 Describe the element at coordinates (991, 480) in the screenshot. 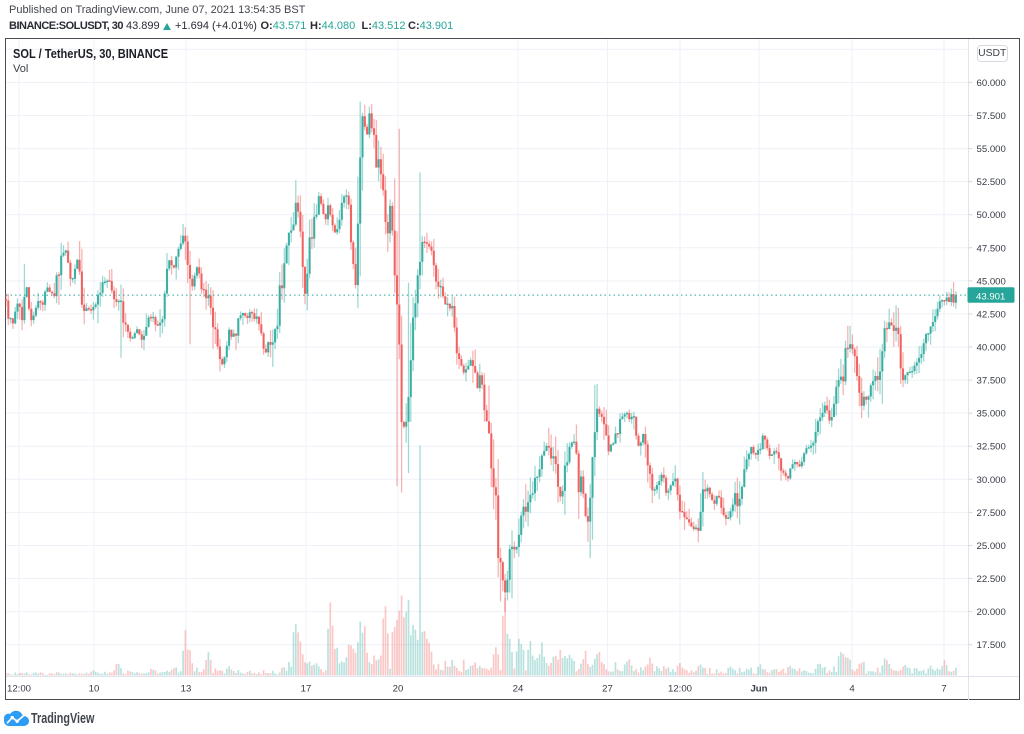

I see `svg-text: 30.000` at that location.